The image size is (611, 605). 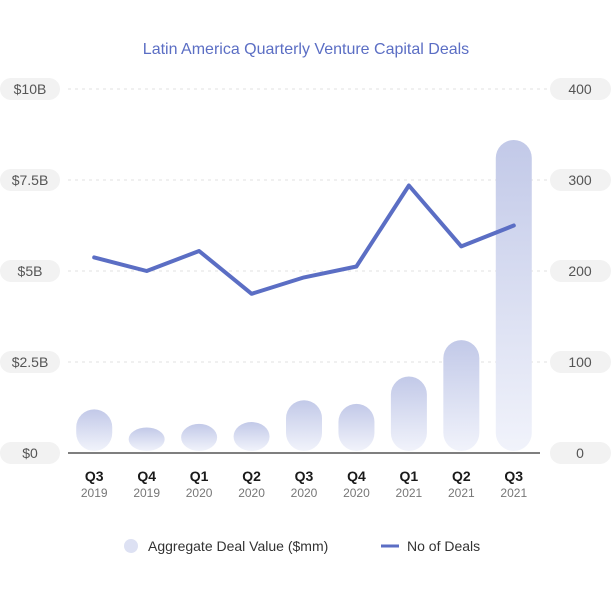 I want to click on y-right-tick-label: 100, so click(x=580, y=362).